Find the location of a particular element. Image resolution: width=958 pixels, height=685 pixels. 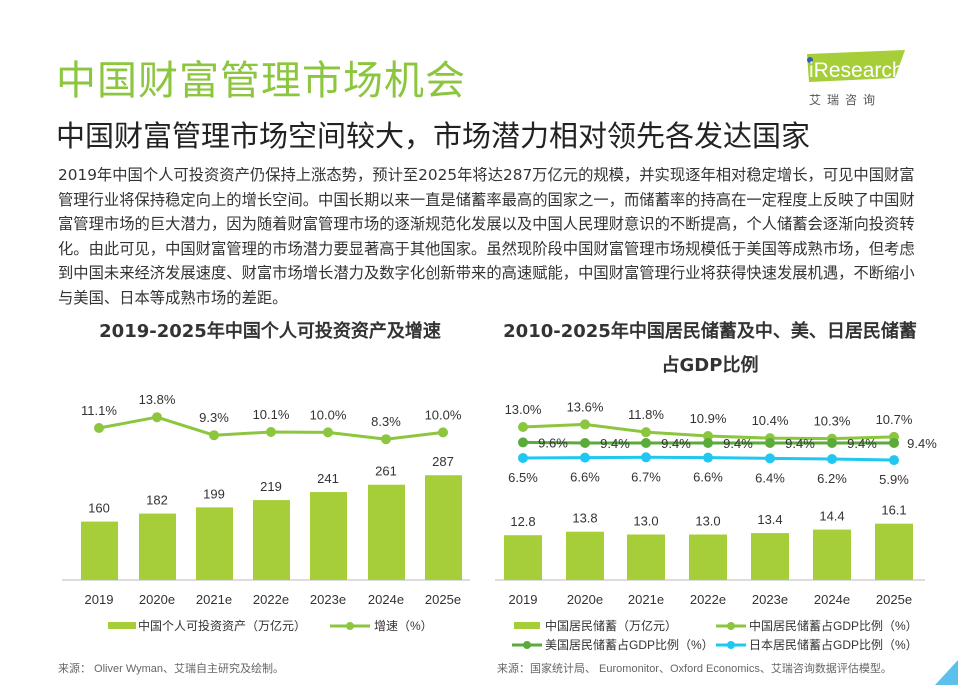

corner-decoration is located at coordinates (946, 672).